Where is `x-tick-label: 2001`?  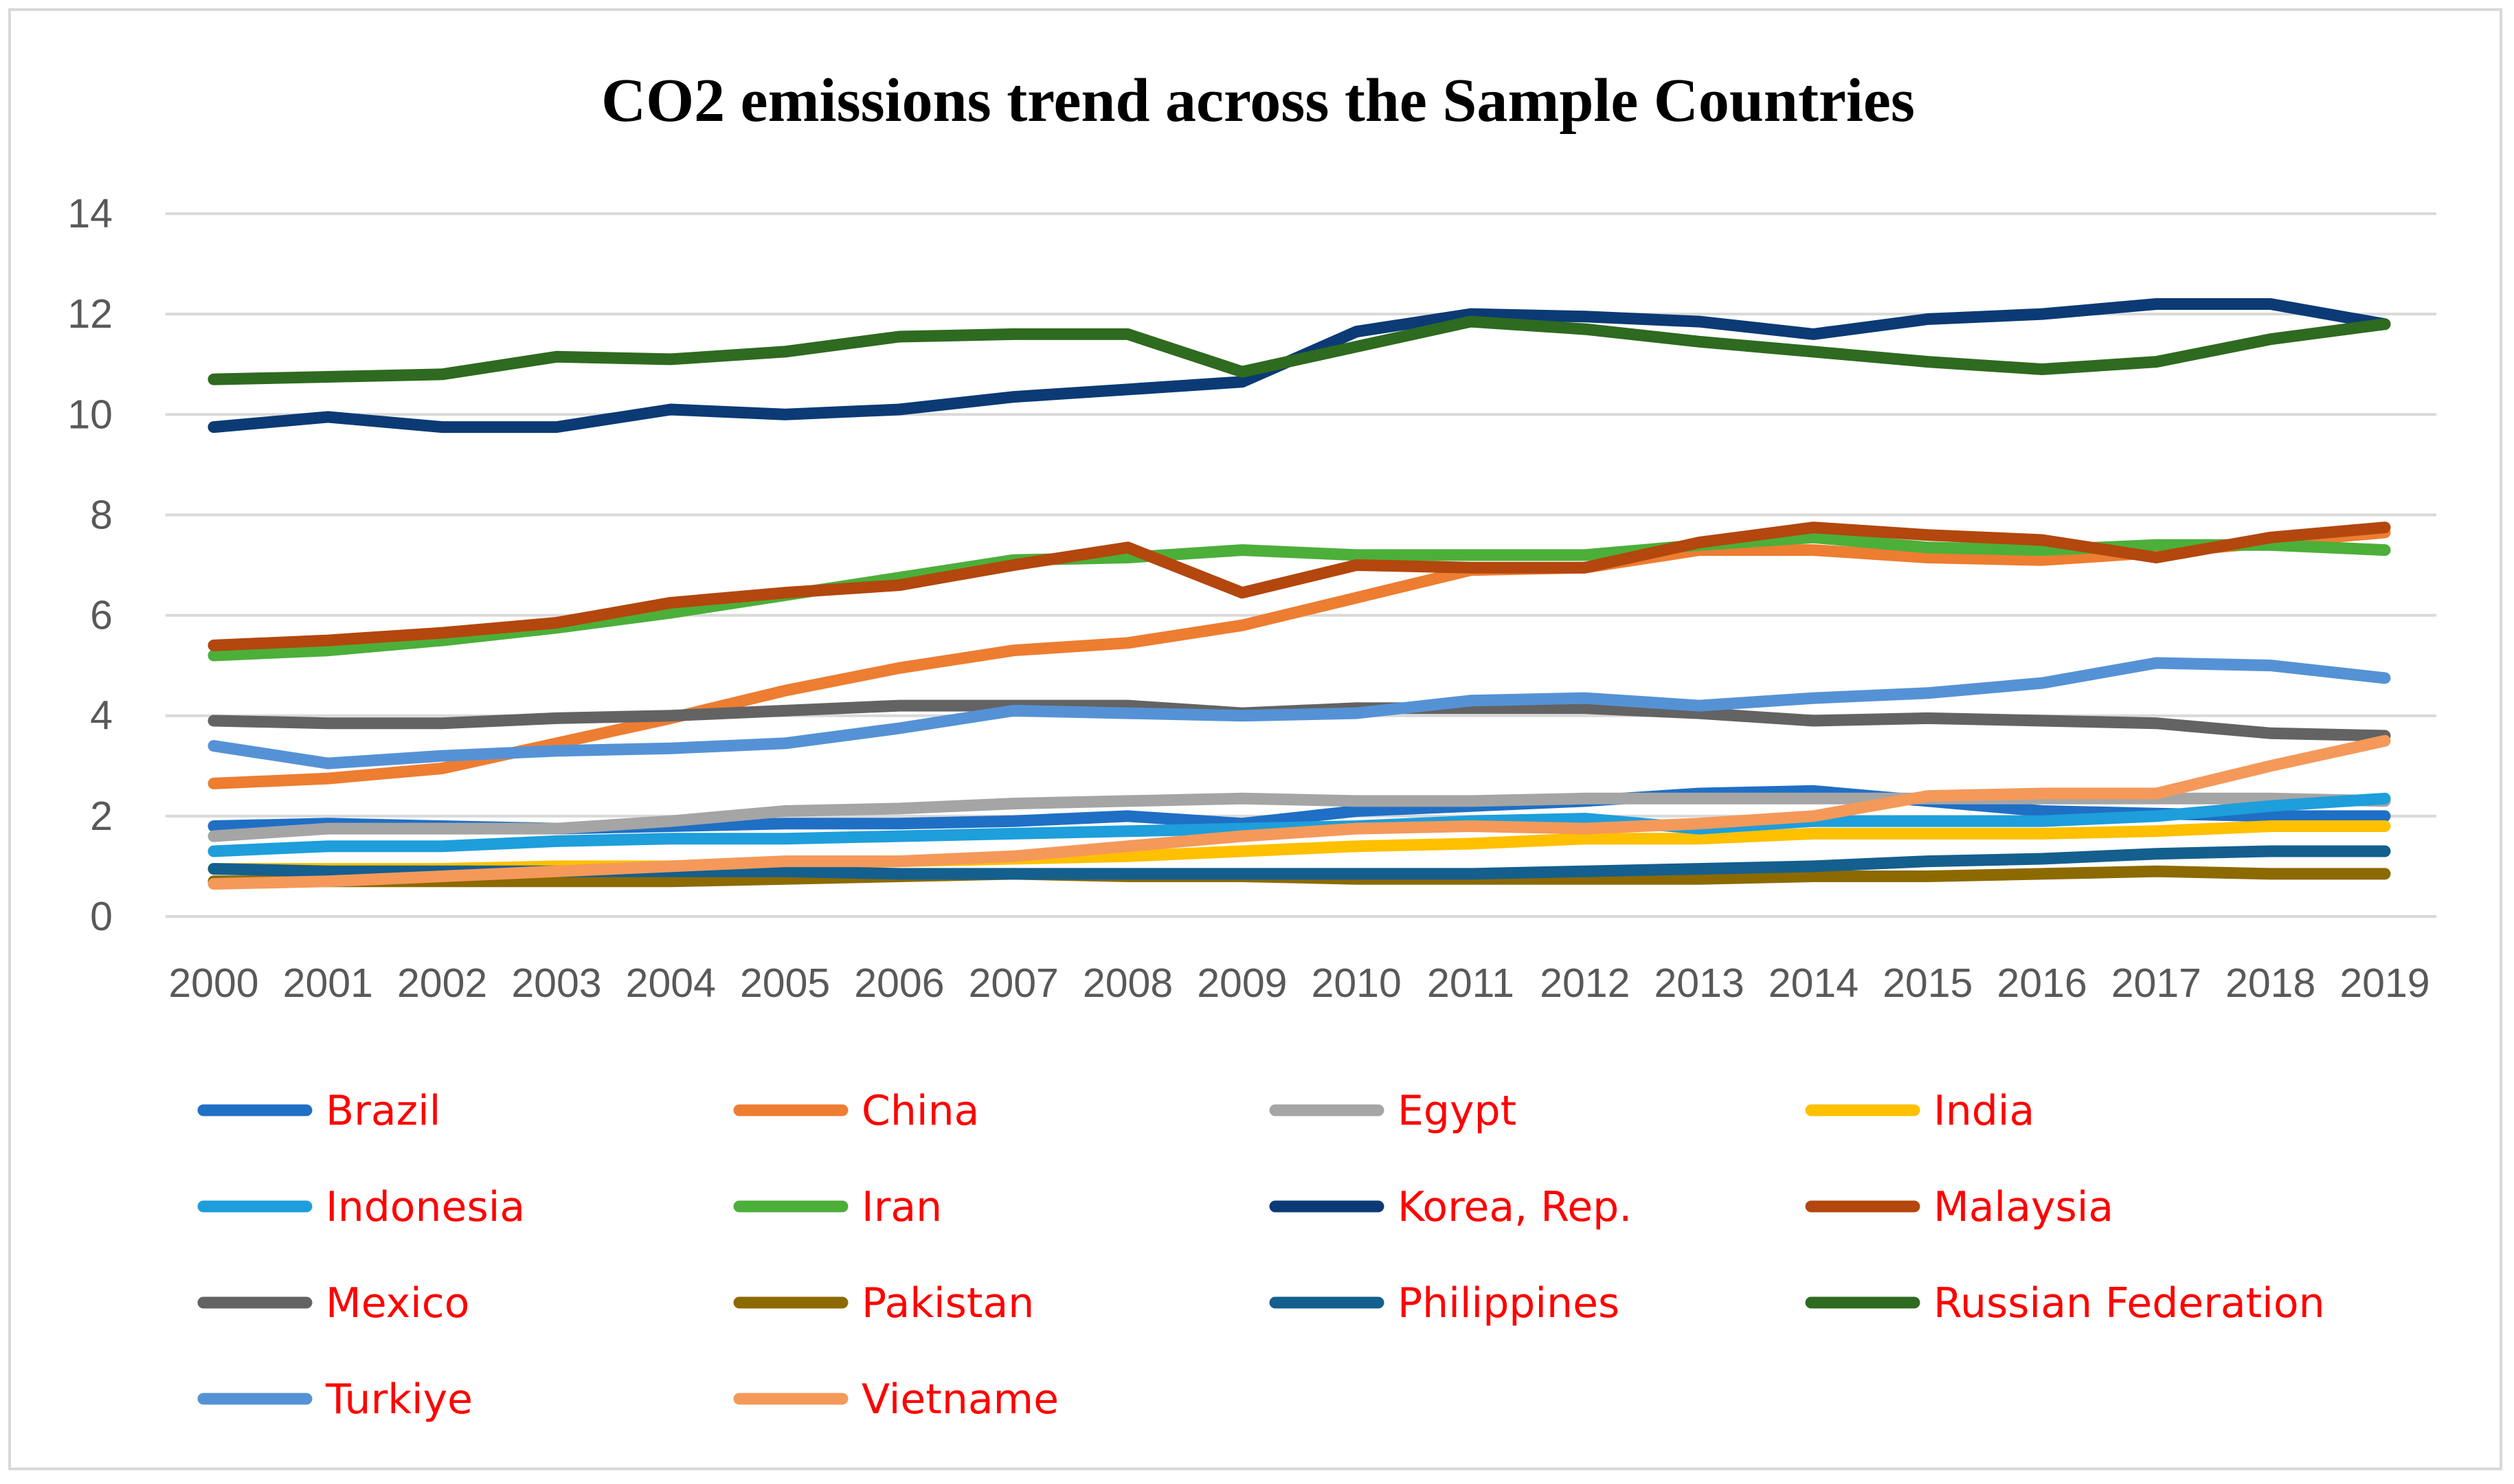 x-tick-label: 2001 is located at coordinates (328, 983).